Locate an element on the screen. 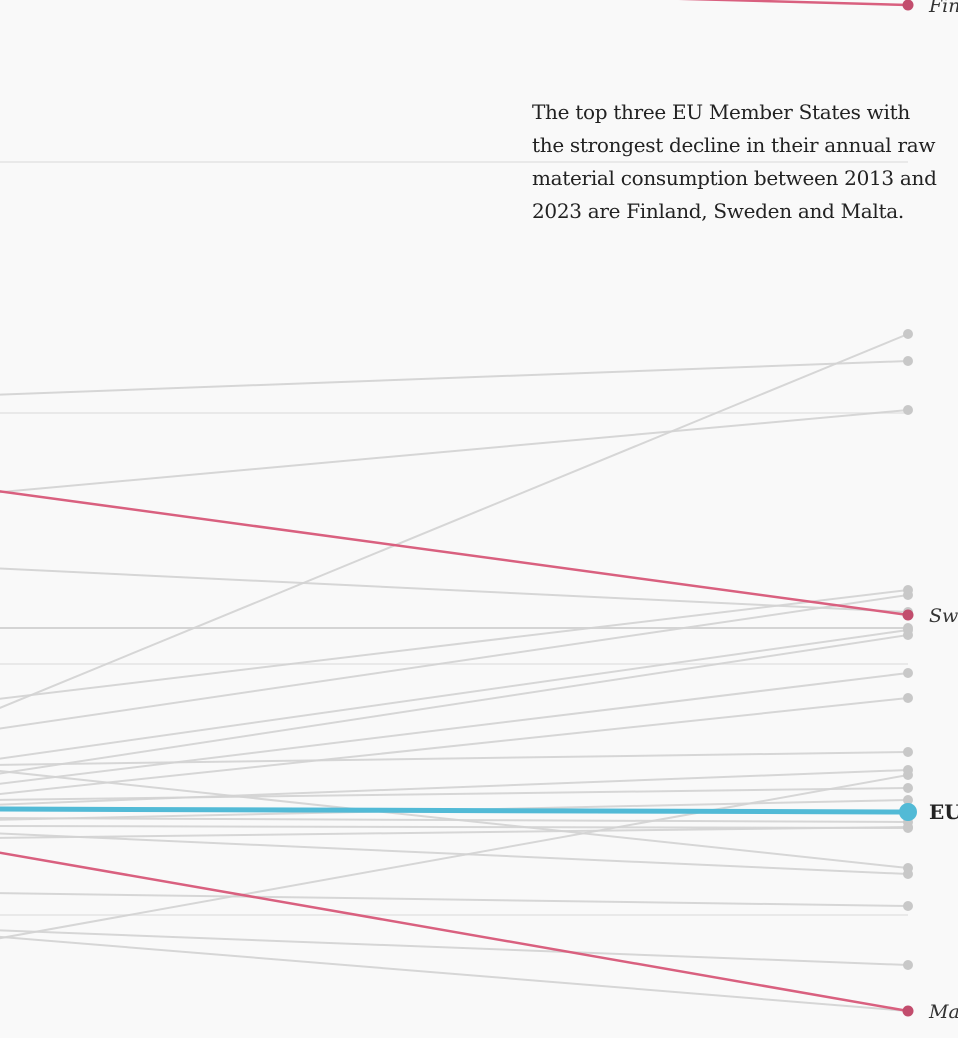 This screenshot has height=1038, width=958. label-sw: Sw is located at coordinates (943, 616).